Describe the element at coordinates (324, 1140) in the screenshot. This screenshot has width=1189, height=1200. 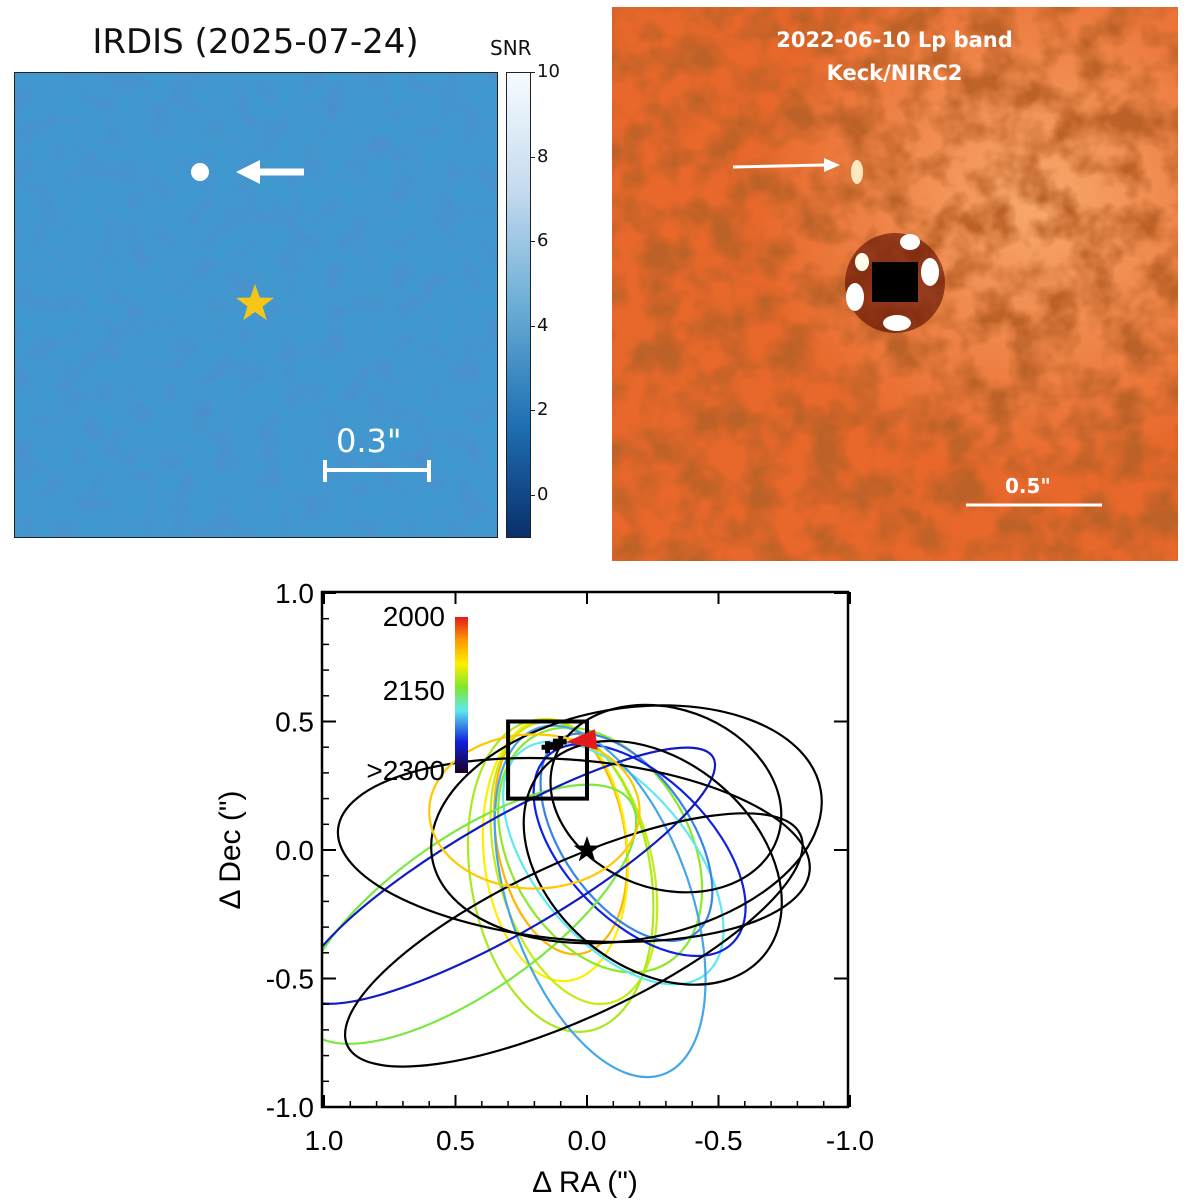
I see `x-tick-label: 1.0` at that location.